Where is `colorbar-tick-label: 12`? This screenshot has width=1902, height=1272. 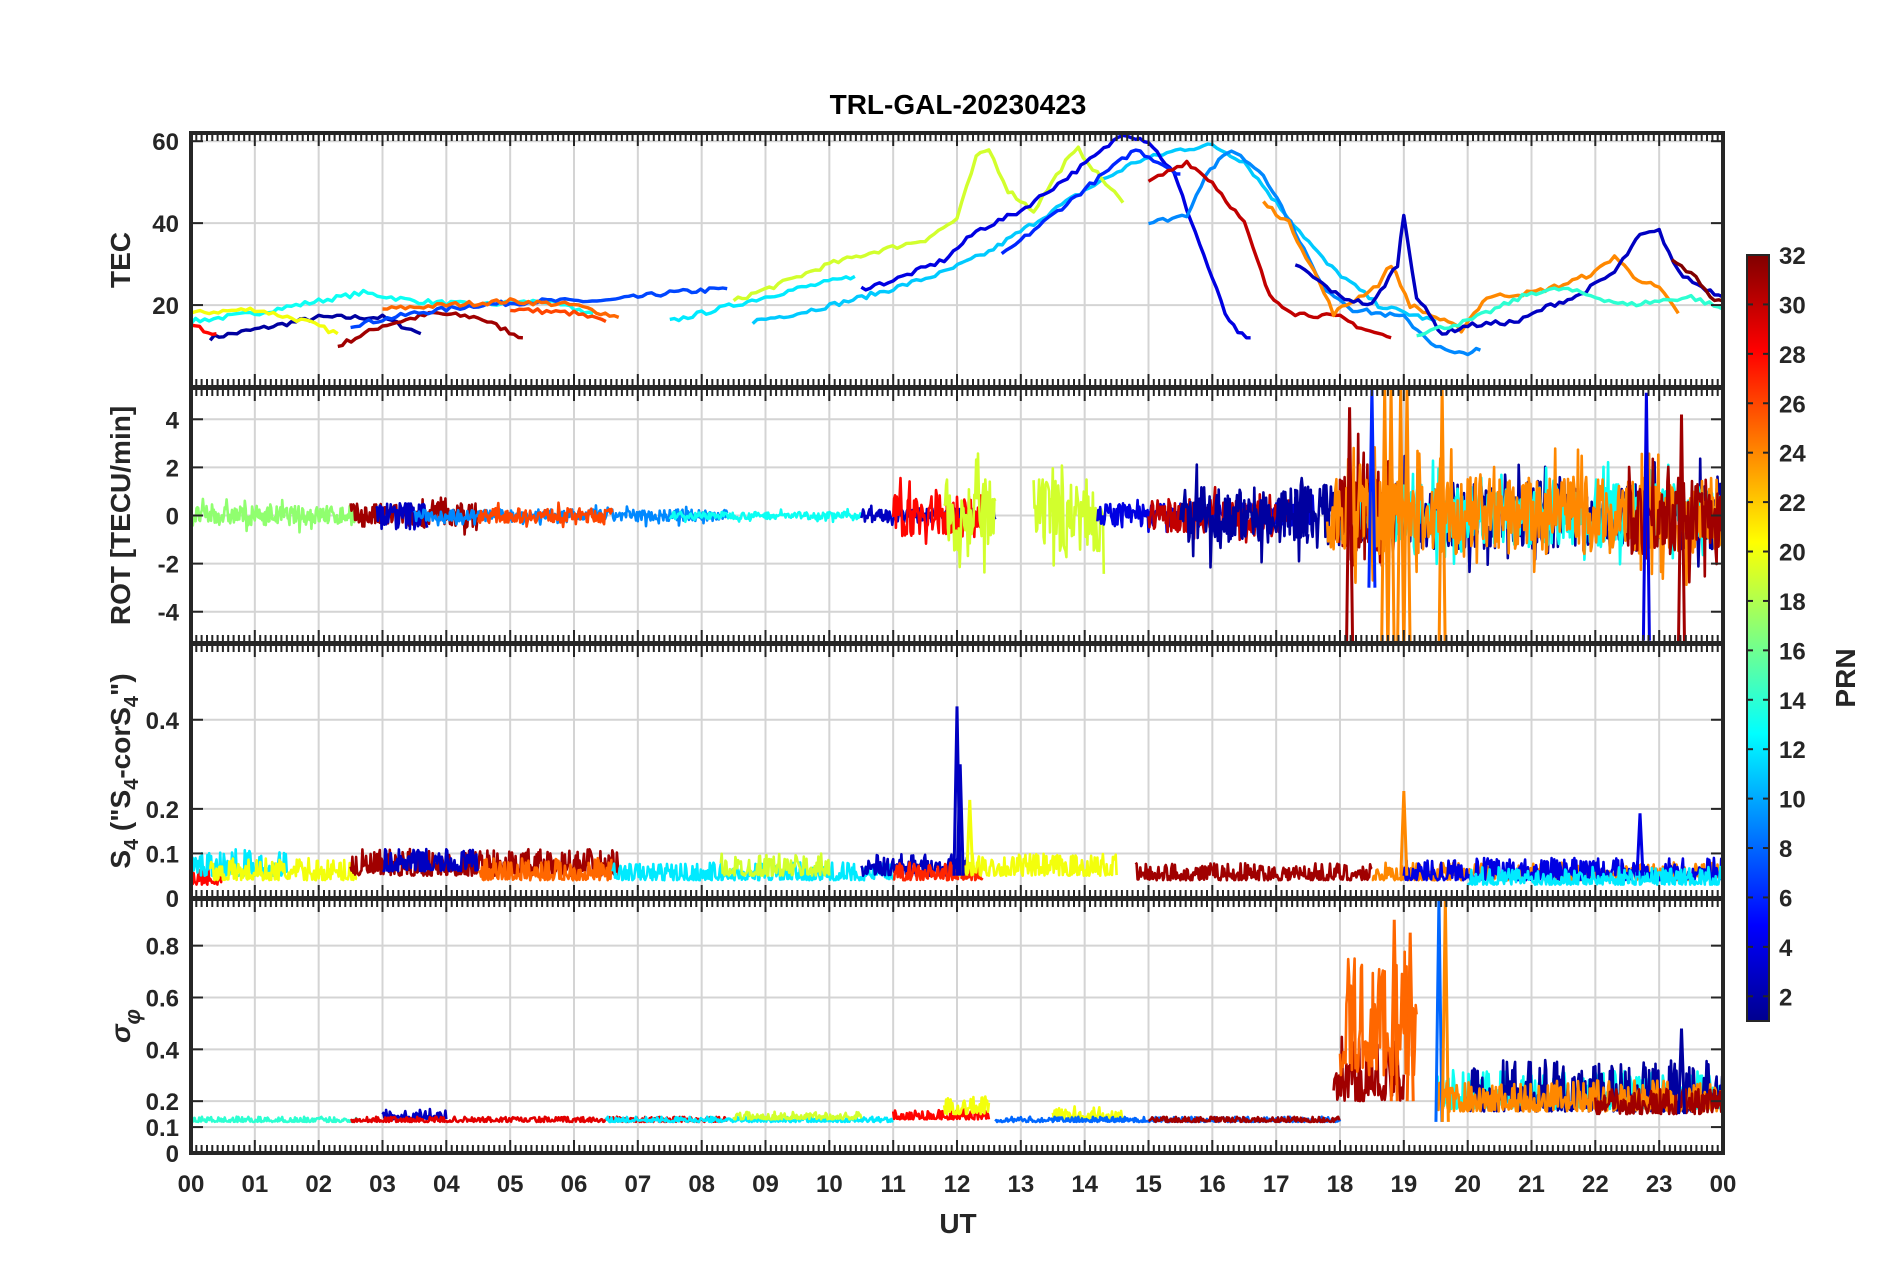
colorbar-tick-label: 12 is located at coordinates (1792, 750).